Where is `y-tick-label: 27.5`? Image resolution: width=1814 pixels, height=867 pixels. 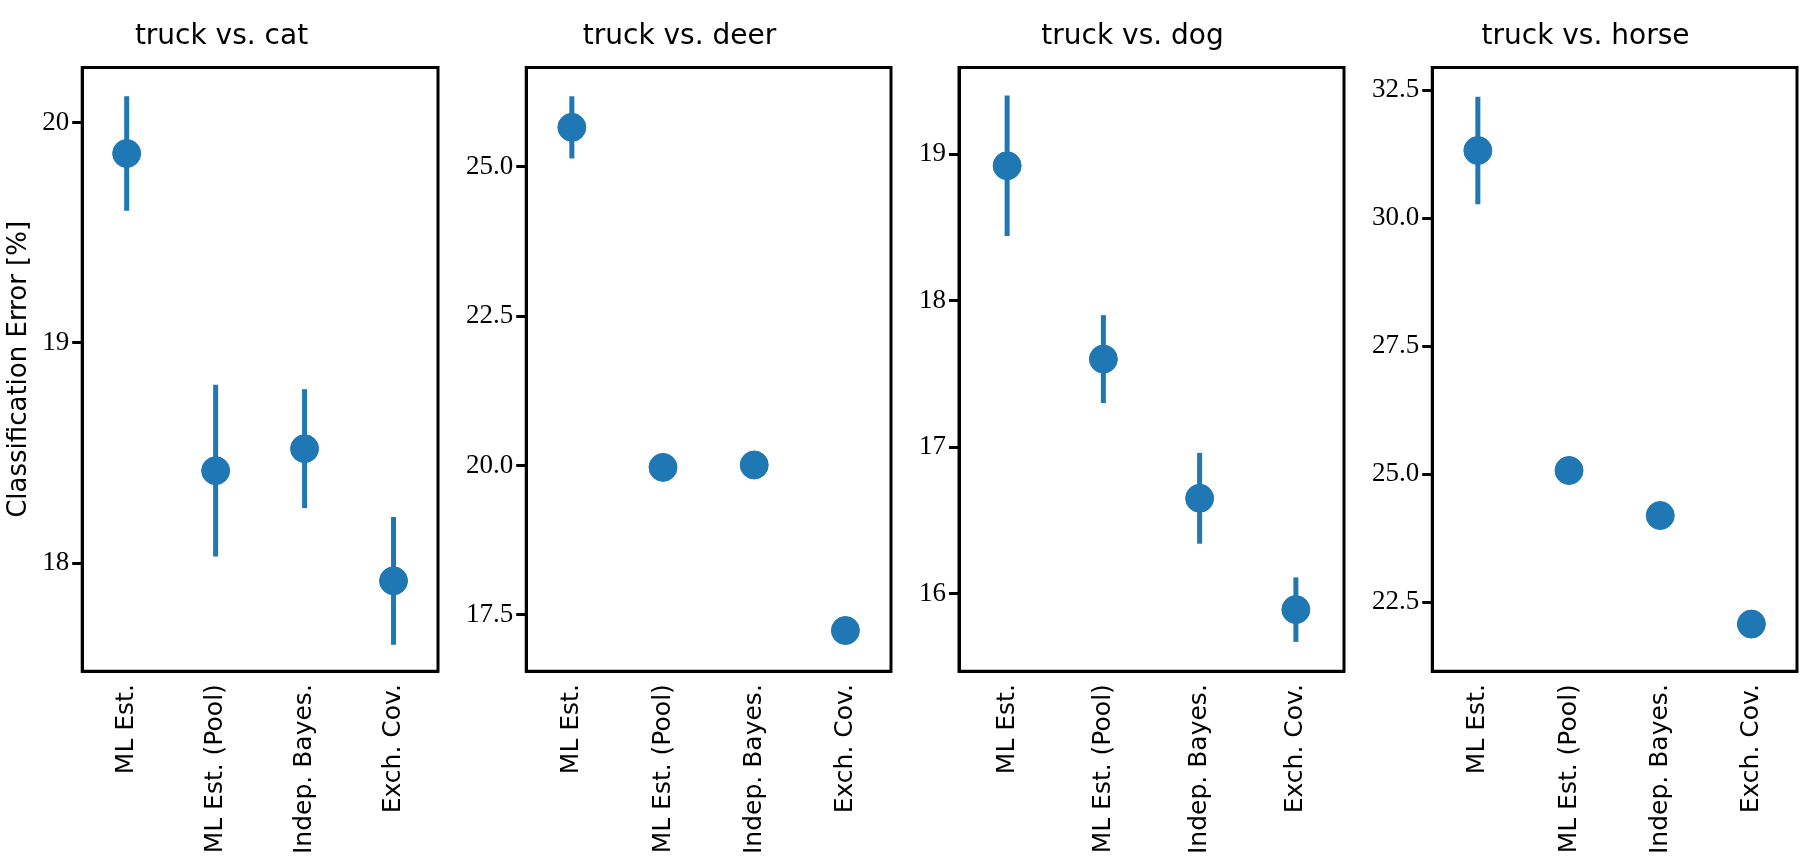 y-tick-label: 27.5 is located at coordinates (1396, 344).